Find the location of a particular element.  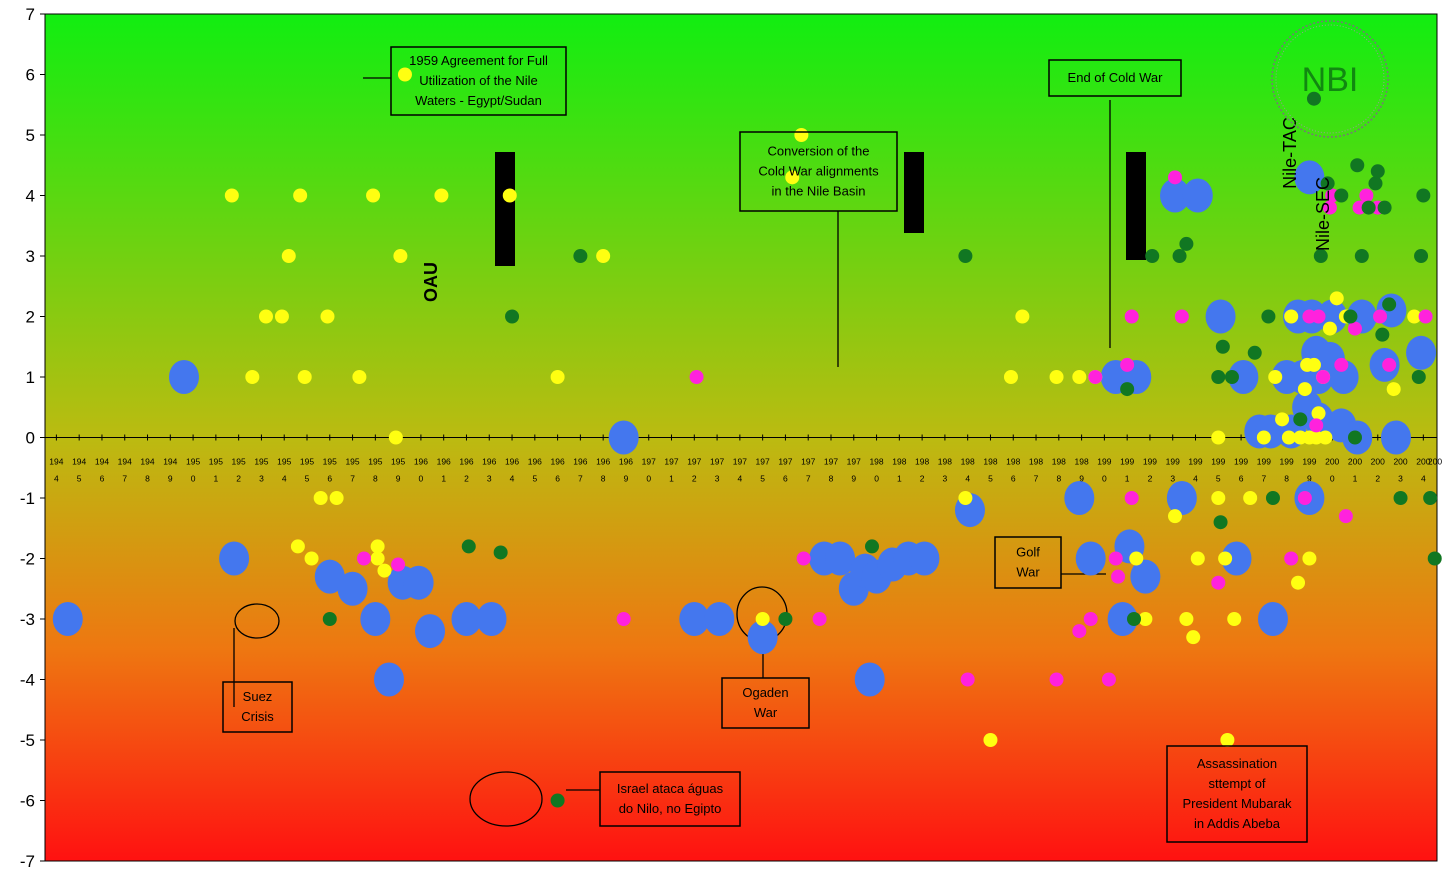

nbi-logo-text: NBI is located at coordinates (1330, 80).